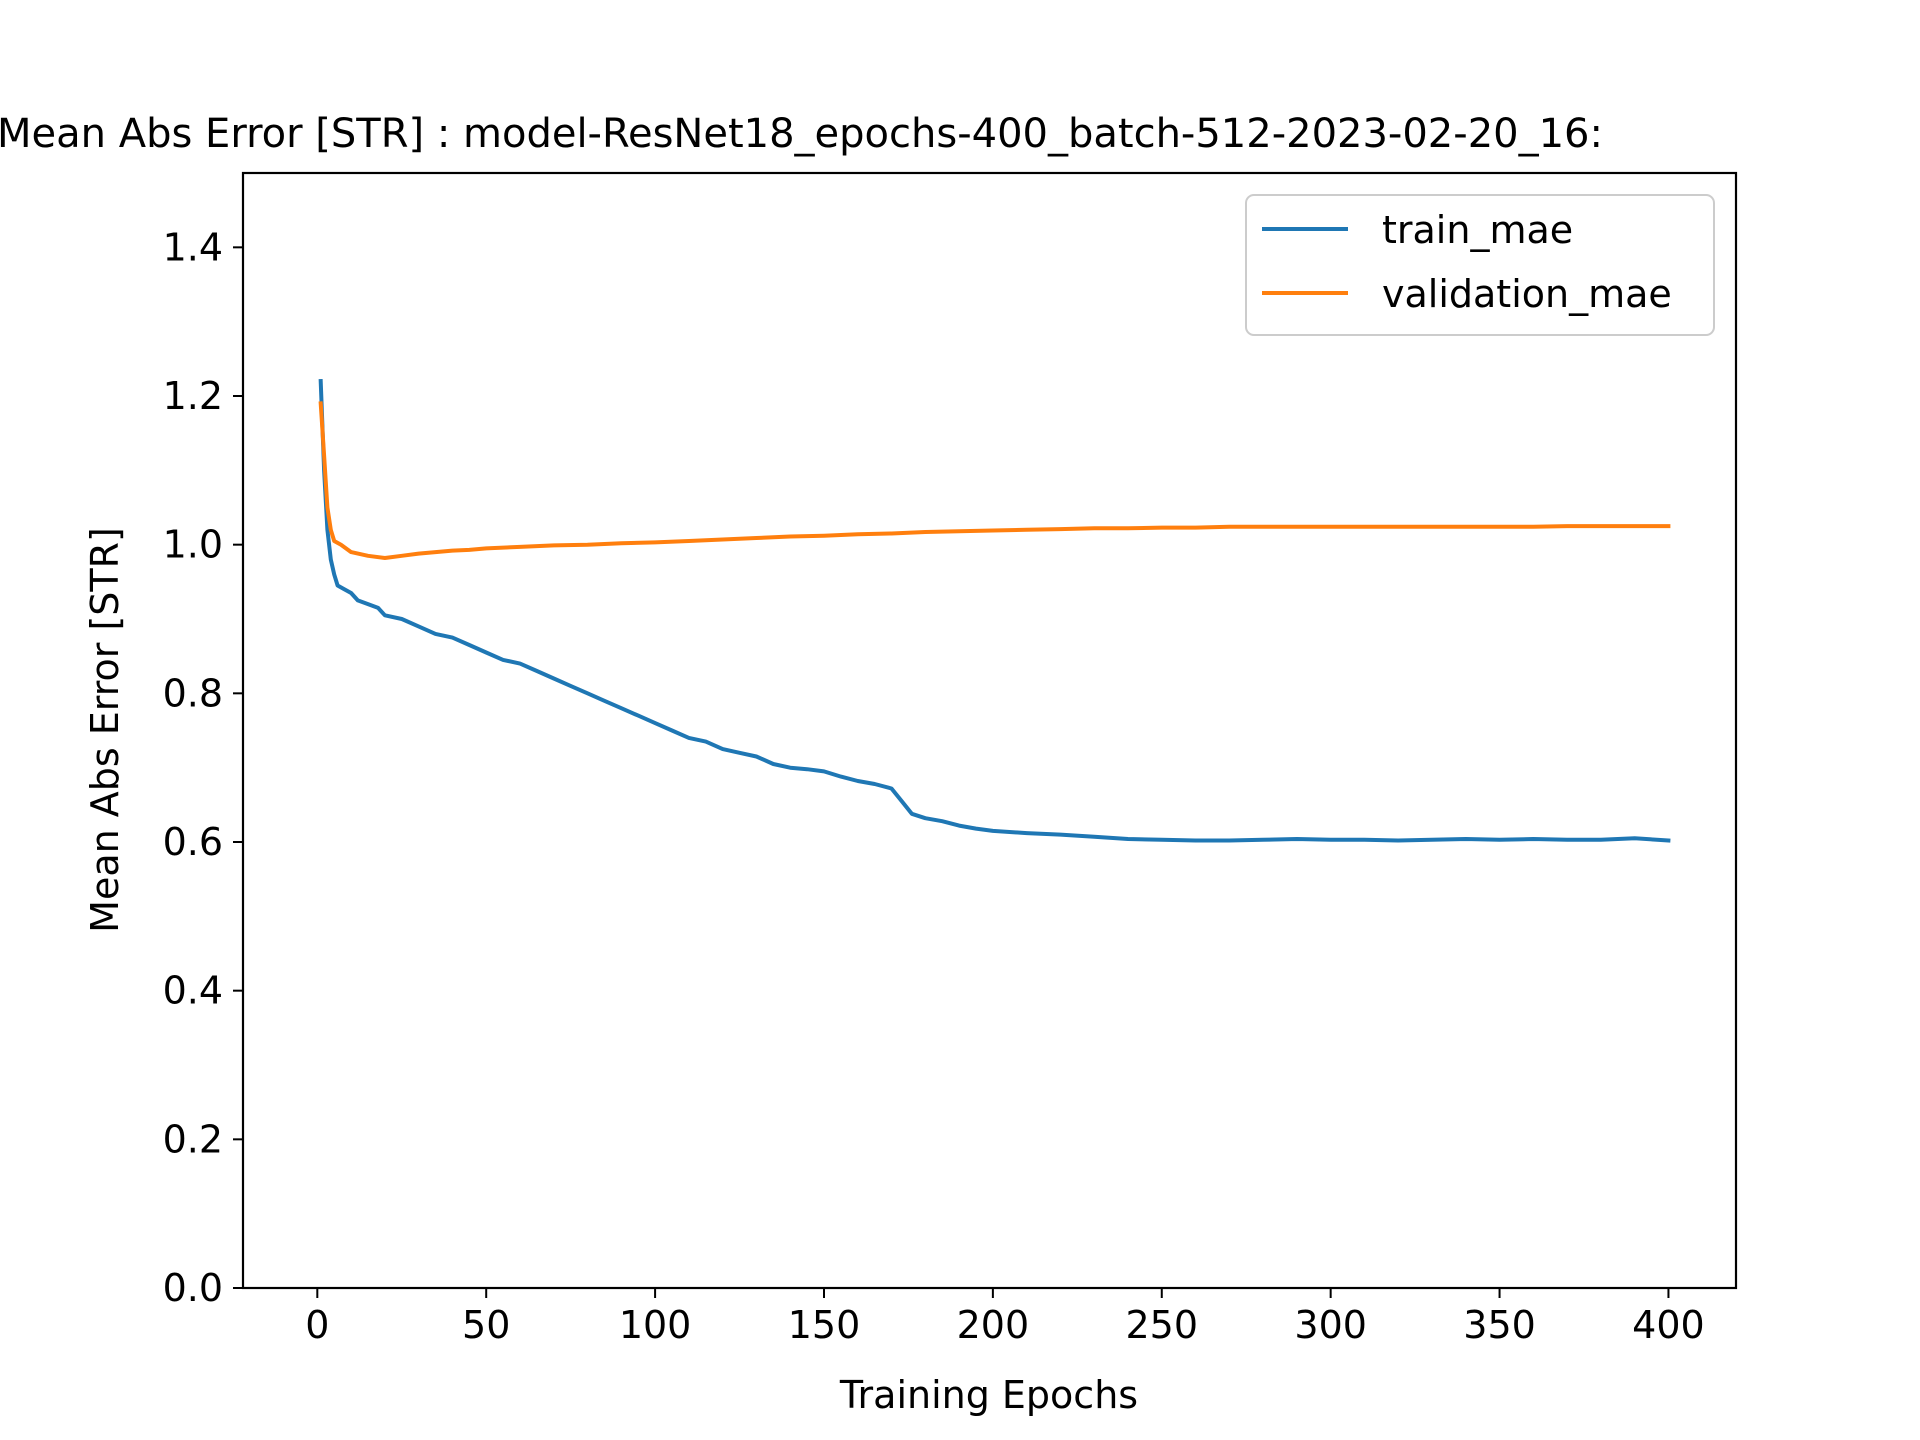  What do you see at coordinates (1527, 294) in the screenshot?
I see `legend-label-validation-mae: validation_mae` at bounding box center [1527, 294].